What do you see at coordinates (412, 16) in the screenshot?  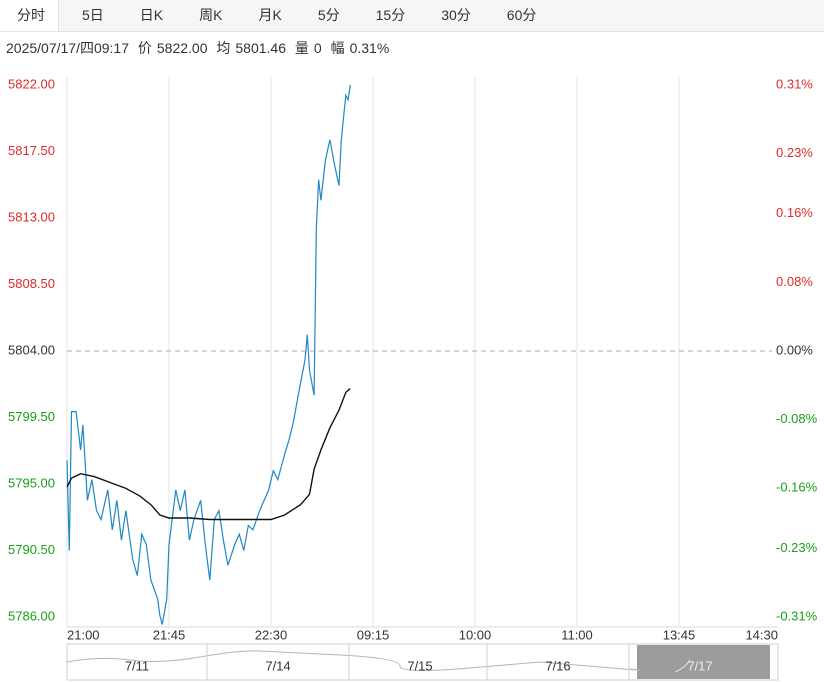 I see `tab-bar: 分时 5日 日K 周K 月K 5分 15分 30分 60分` at bounding box center [412, 16].